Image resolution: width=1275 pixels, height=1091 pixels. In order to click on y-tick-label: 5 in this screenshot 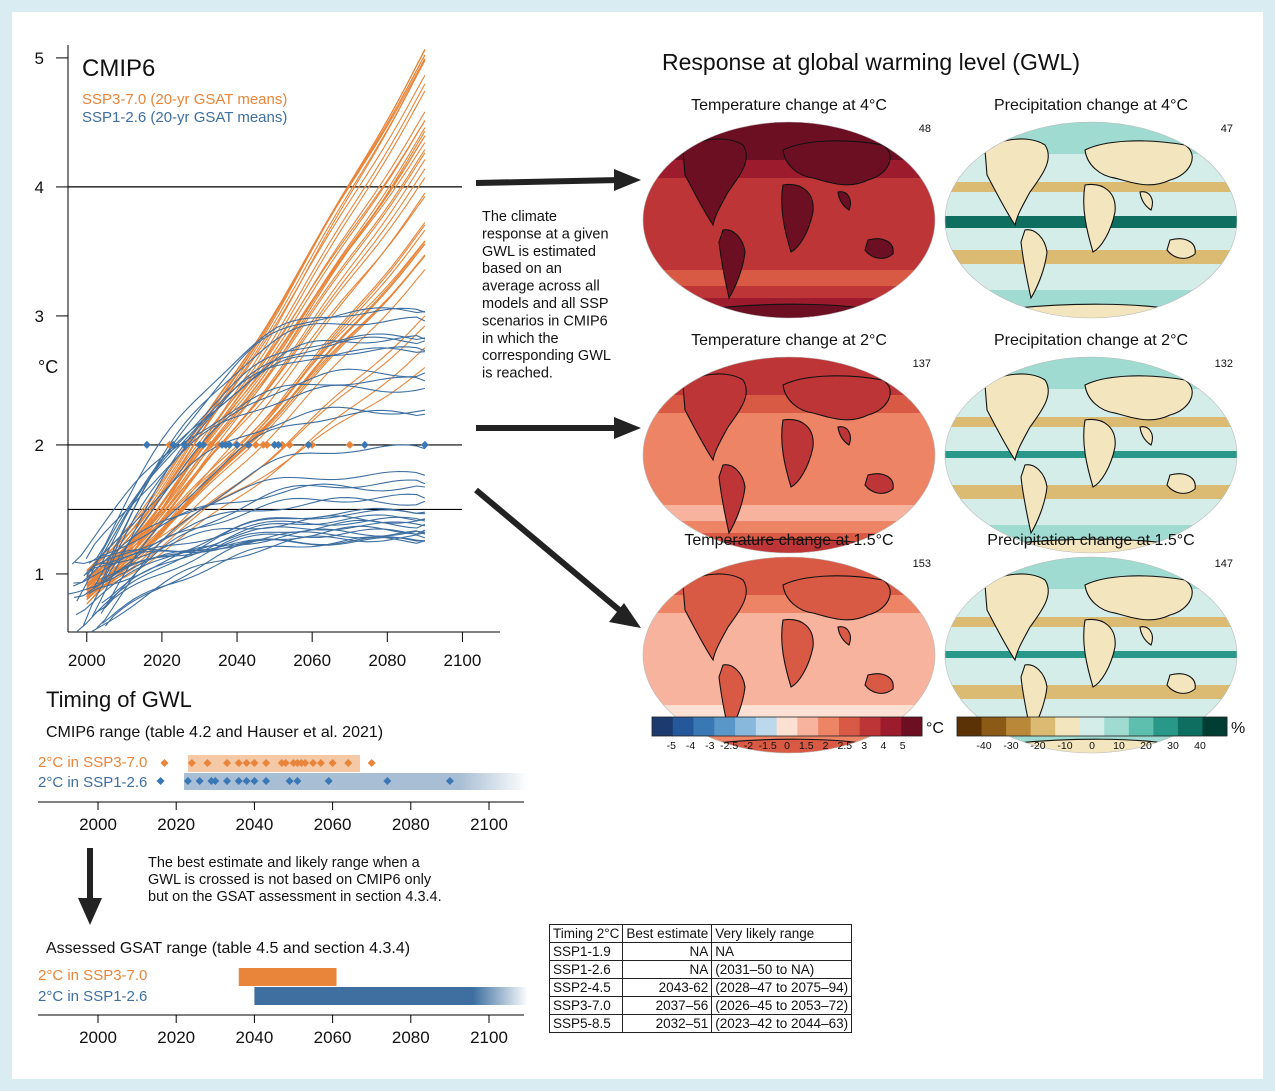, I will do `click(39, 58)`.